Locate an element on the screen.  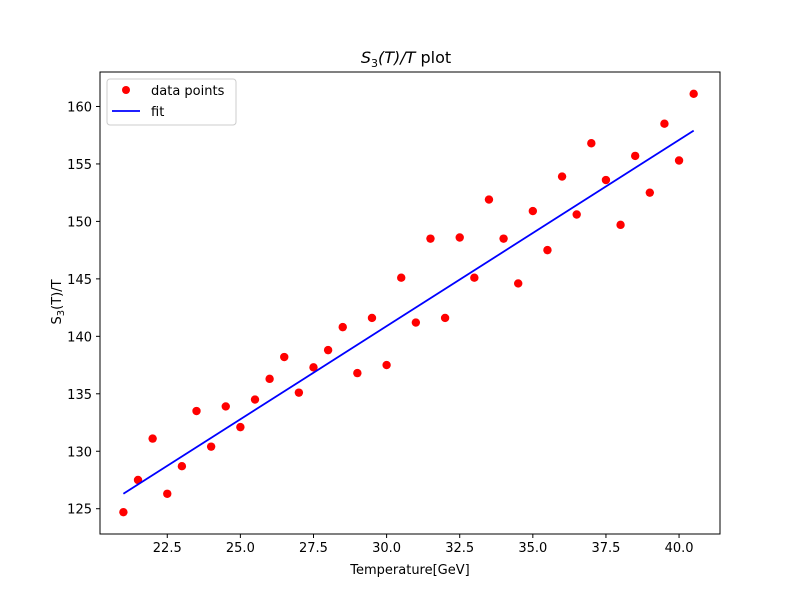
title-suffix: plot is located at coordinates (433, 57).